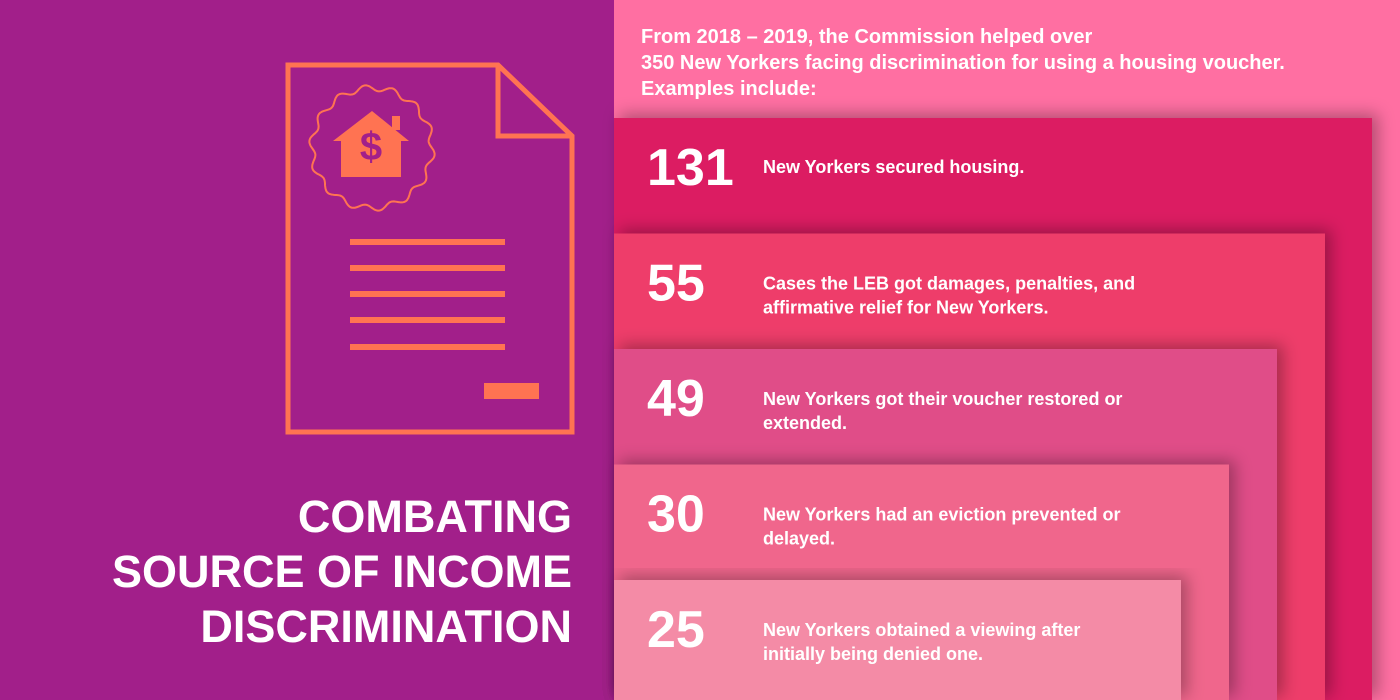 The height and width of the screenshot is (700, 1400). Describe the element at coordinates (921, 630) in the screenshot. I see `stat-text: New Yorkers obtained a viewing after` at that location.